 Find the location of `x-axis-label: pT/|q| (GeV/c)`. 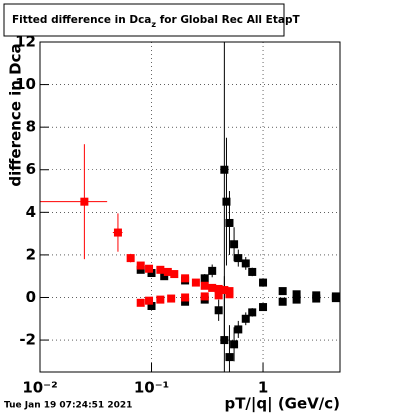

x-axis-label: pT/|q| (GeV/c) is located at coordinates (282, 404).